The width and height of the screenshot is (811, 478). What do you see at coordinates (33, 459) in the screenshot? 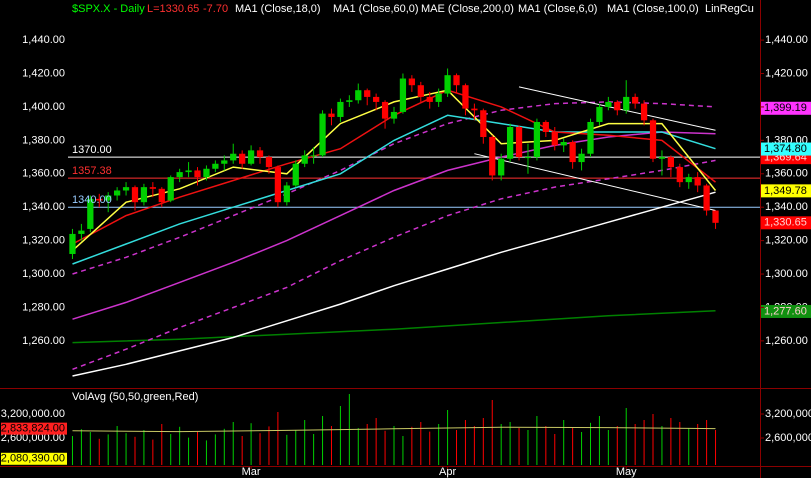
I see `volume-tag-label: 2,080,390.00` at bounding box center [33, 459].